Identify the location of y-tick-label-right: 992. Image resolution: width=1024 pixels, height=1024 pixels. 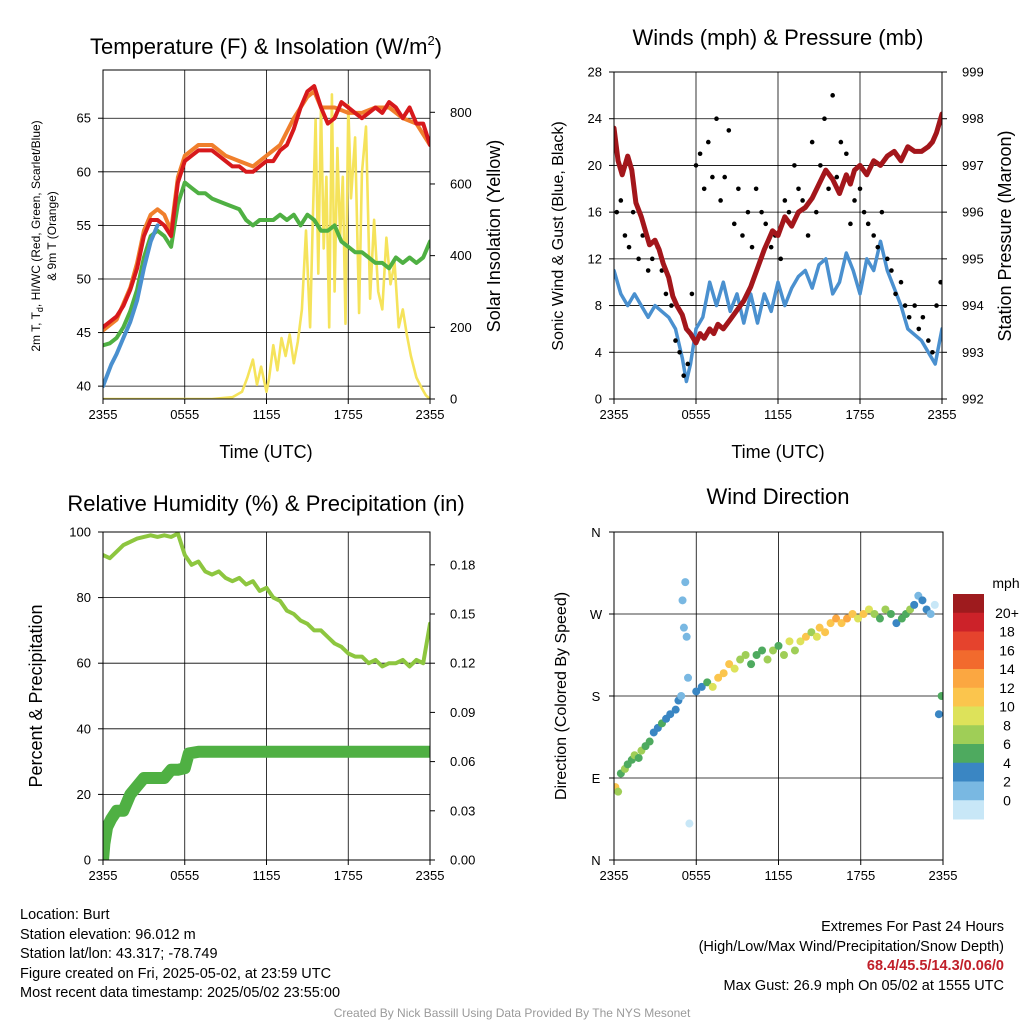
(973, 399).